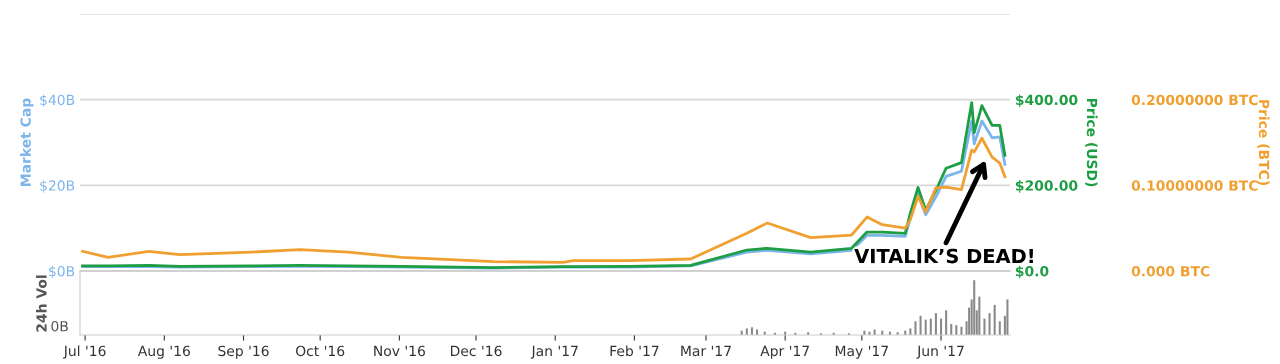 The image size is (1280, 364). What do you see at coordinates (476, 351) in the screenshot?
I see `x-tick-label: Dec '16` at bounding box center [476, 351].